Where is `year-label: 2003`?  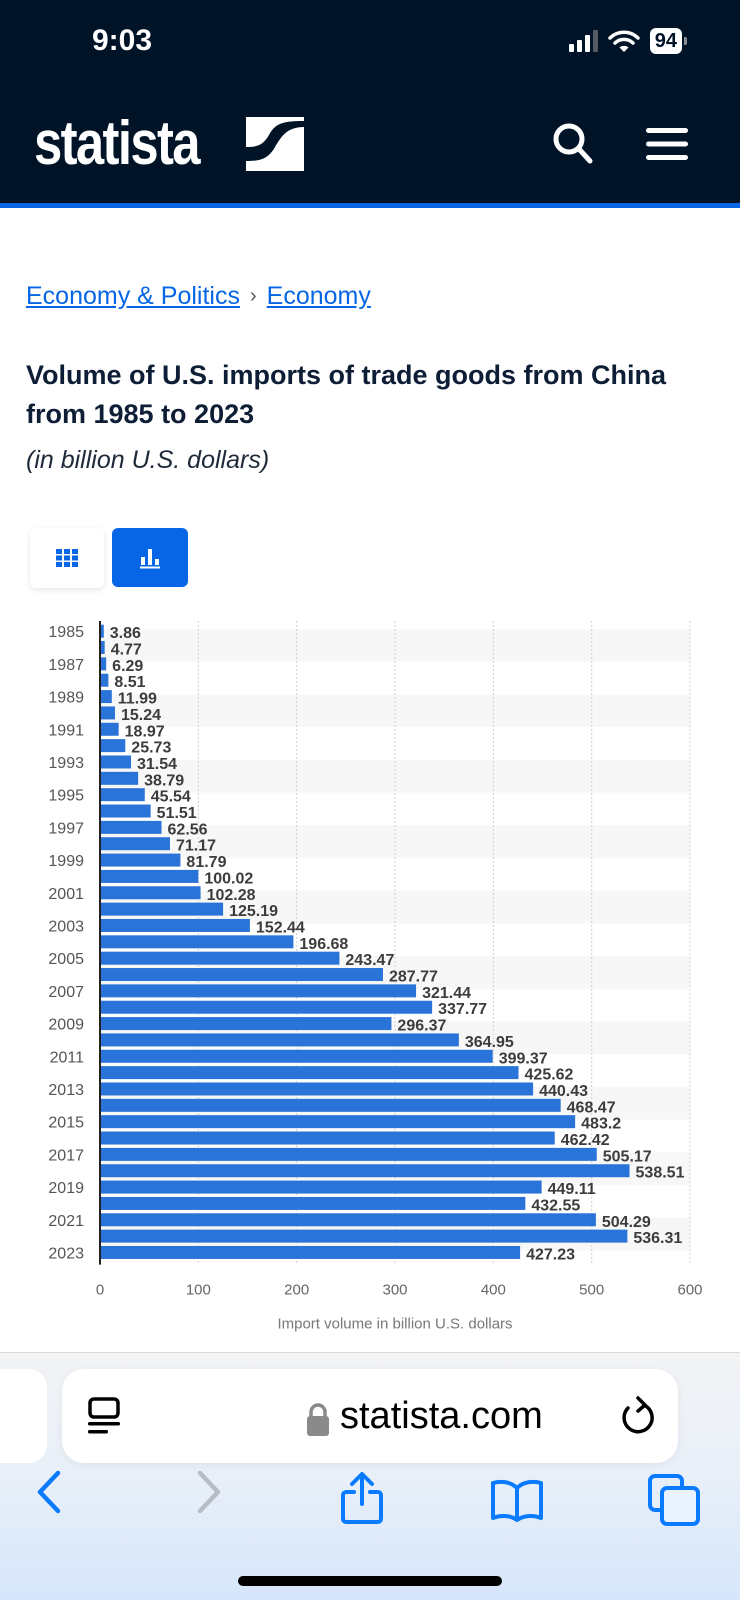
year-label: 2003 is located at coordinates (66, 926).